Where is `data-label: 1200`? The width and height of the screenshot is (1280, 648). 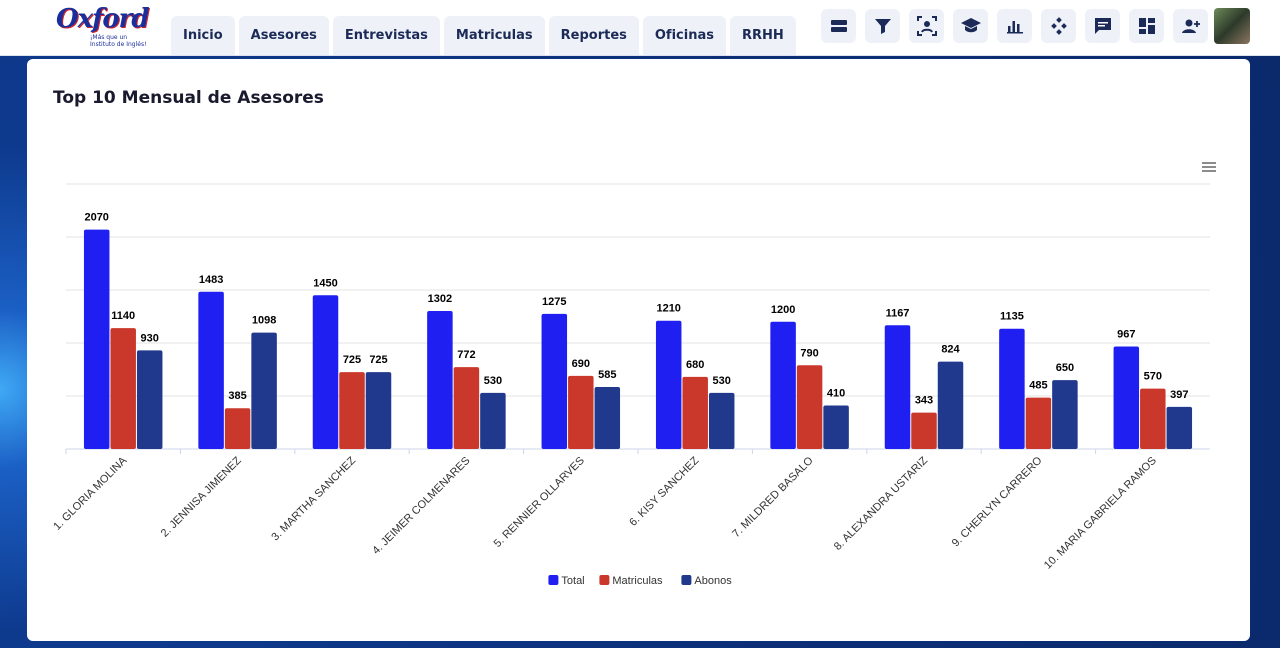
data-label: 1200 is located at coordinates (783, 310).